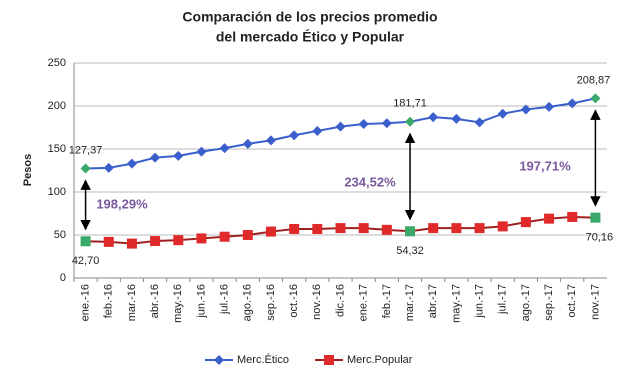  Describe the element at coordinates (317, 302) in the screenshot. I see `x-tick-label: nov.-16` at that location.